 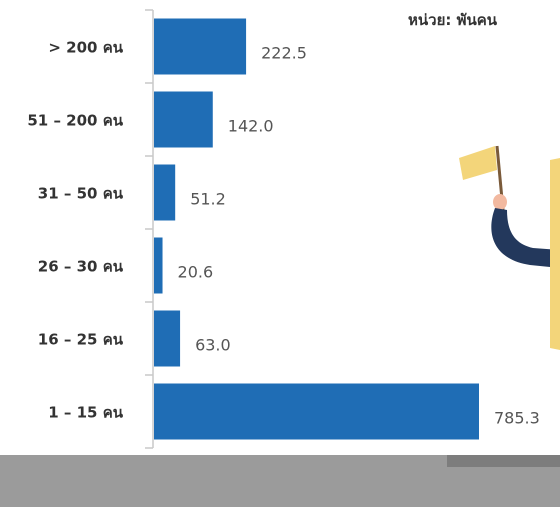 I want to click on value-label: 785.3, so click(x=517, y=418).